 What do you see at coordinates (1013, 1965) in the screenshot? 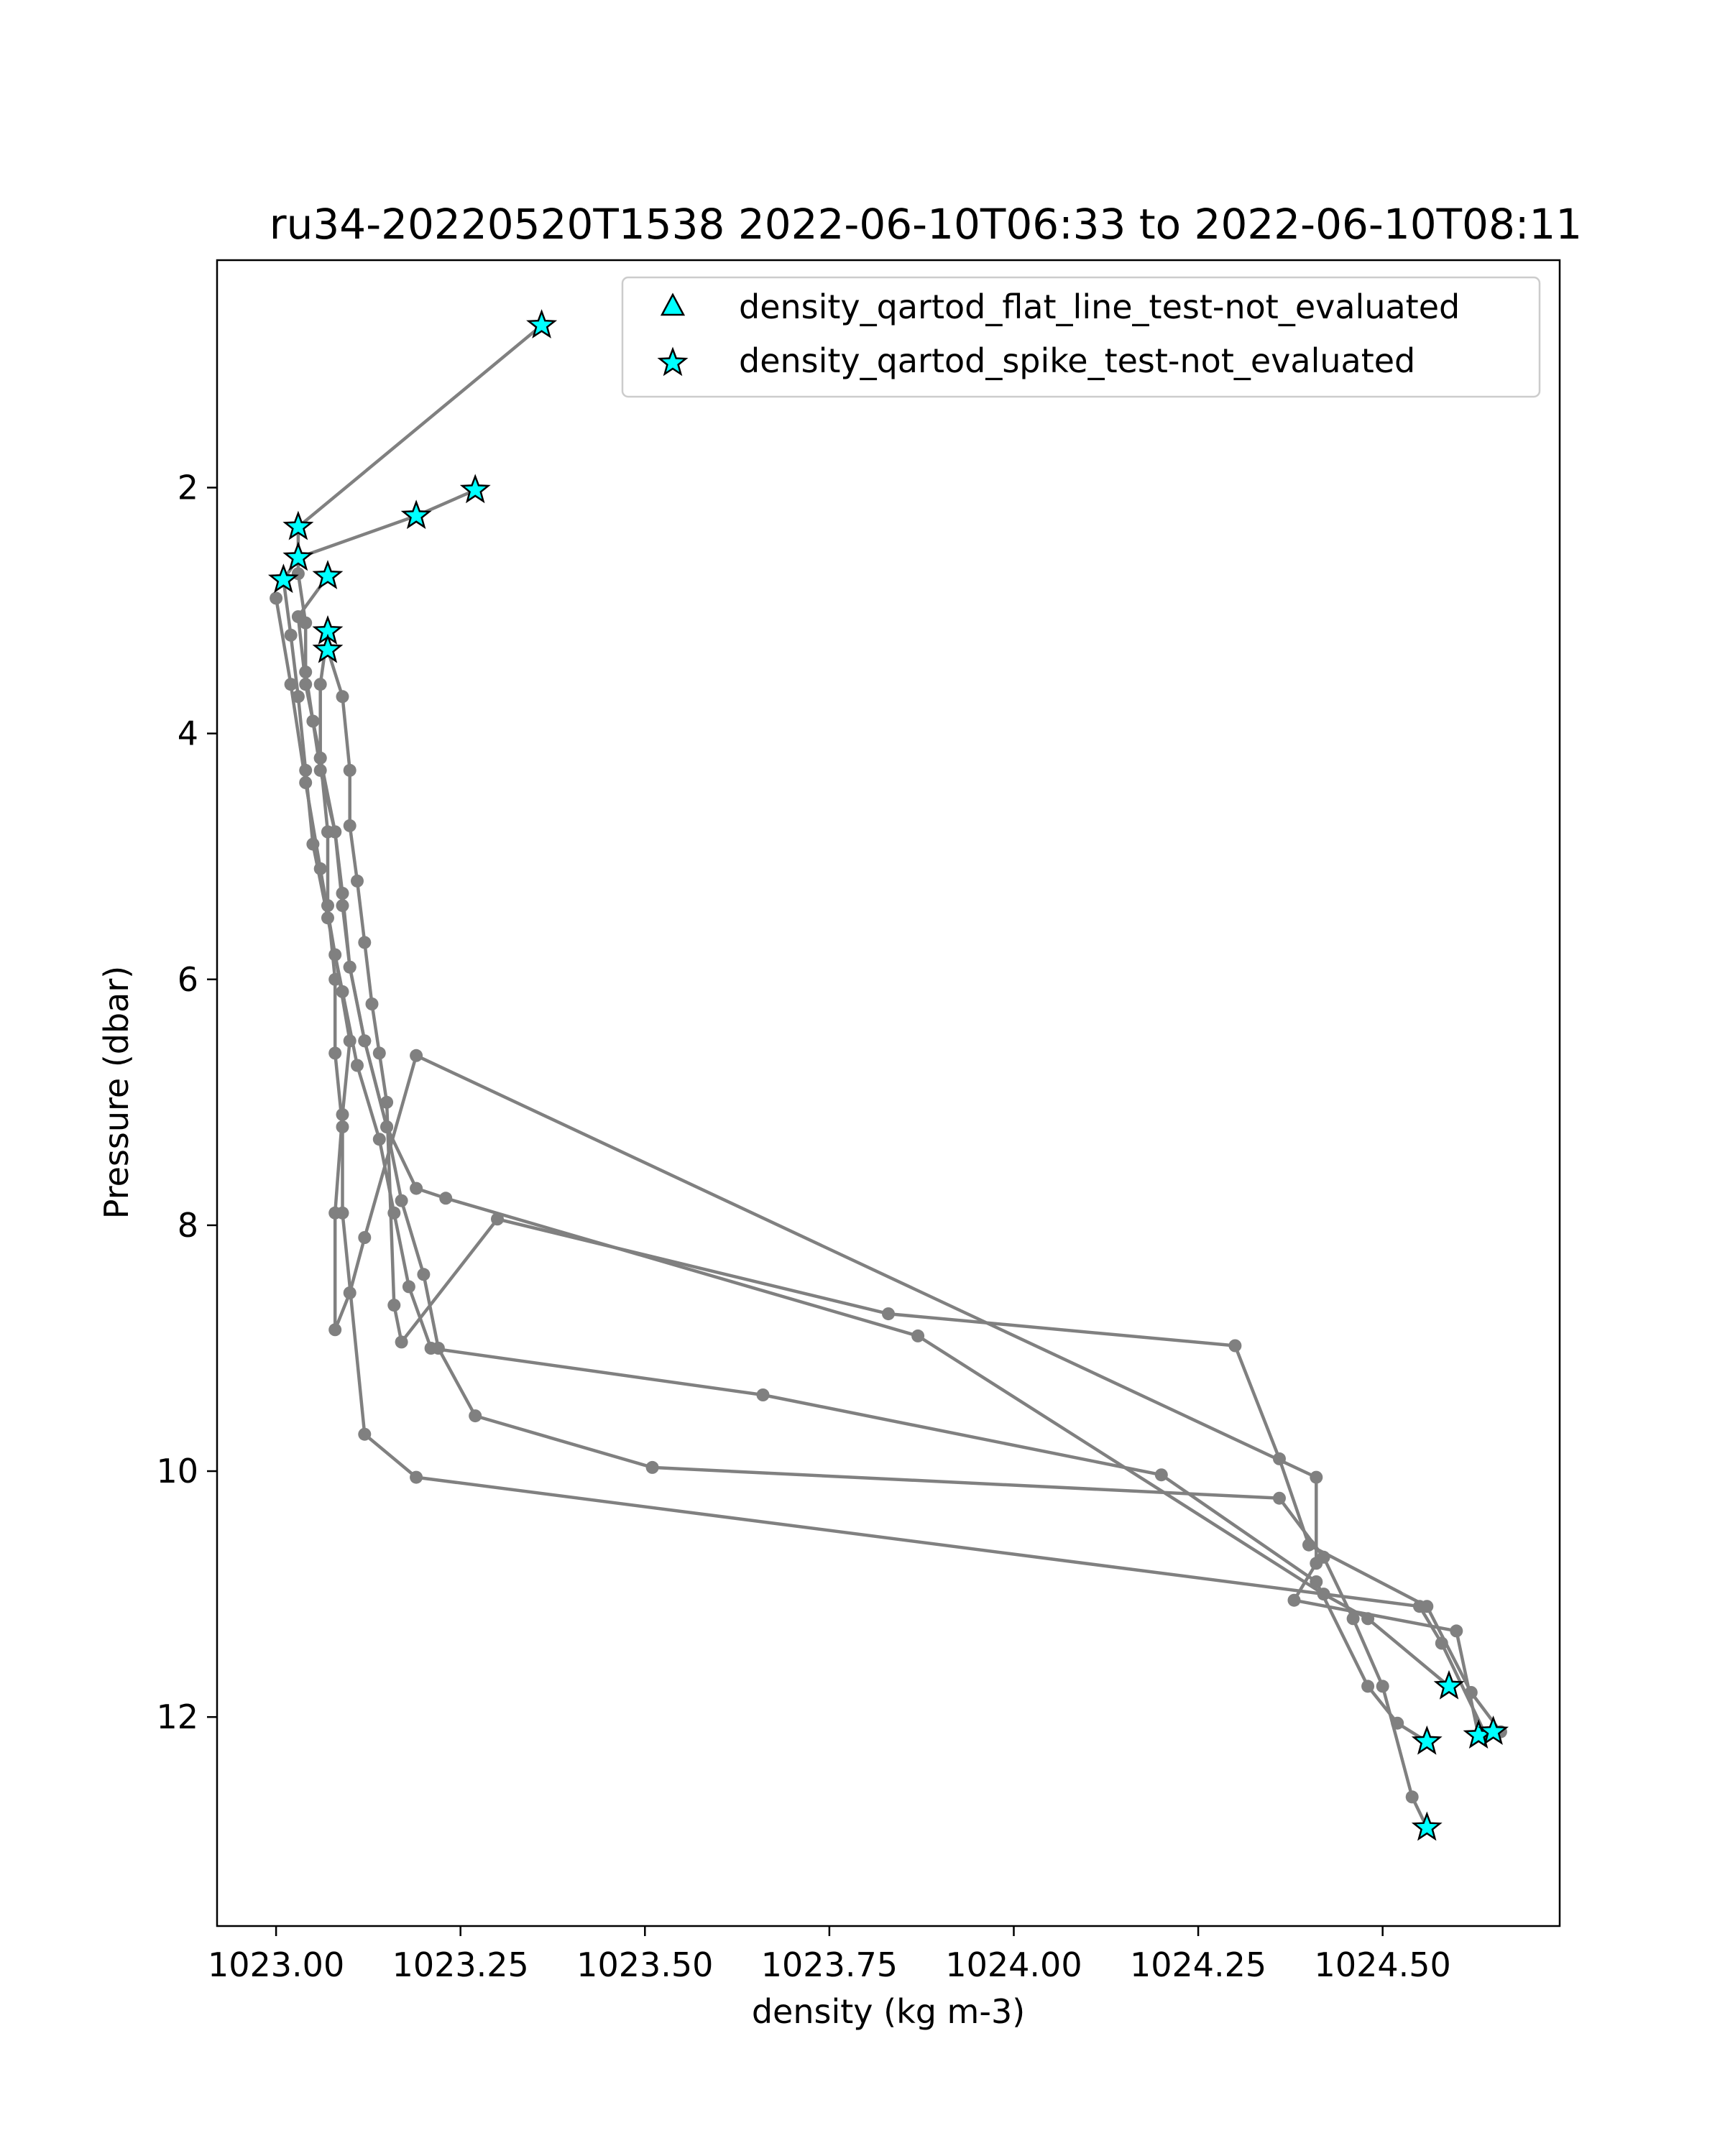
I see `x-tick-label: 1024.00` at bounding box center [1013, 1965].